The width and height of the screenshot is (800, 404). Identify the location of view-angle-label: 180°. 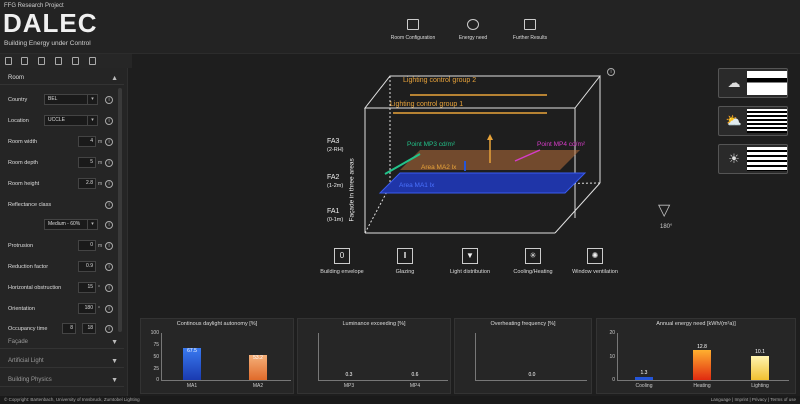
(666, 227).